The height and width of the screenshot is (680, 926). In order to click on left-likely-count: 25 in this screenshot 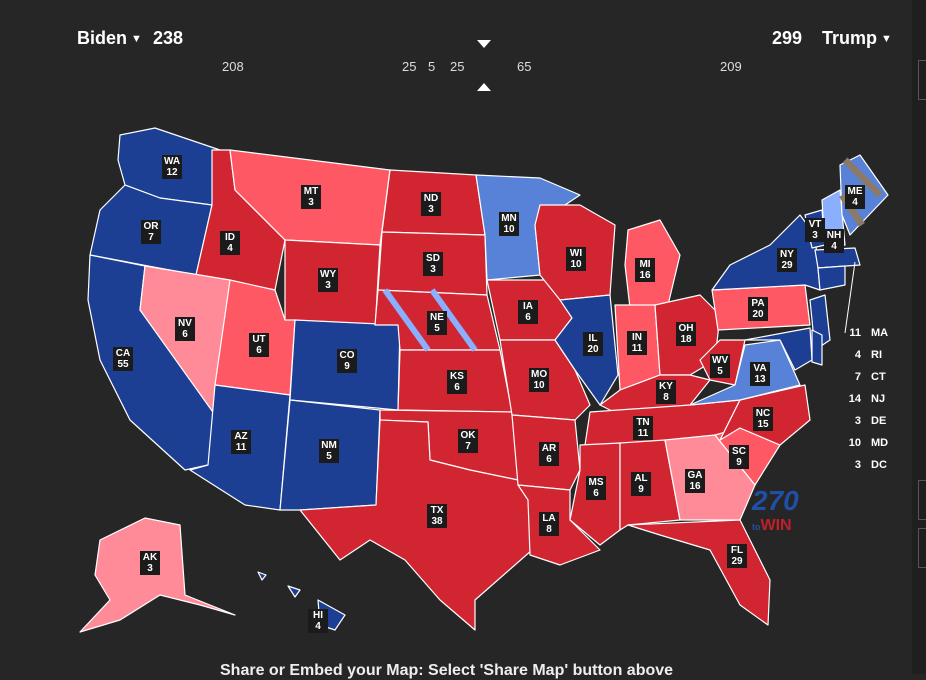, I will do `click(409, 66)`.